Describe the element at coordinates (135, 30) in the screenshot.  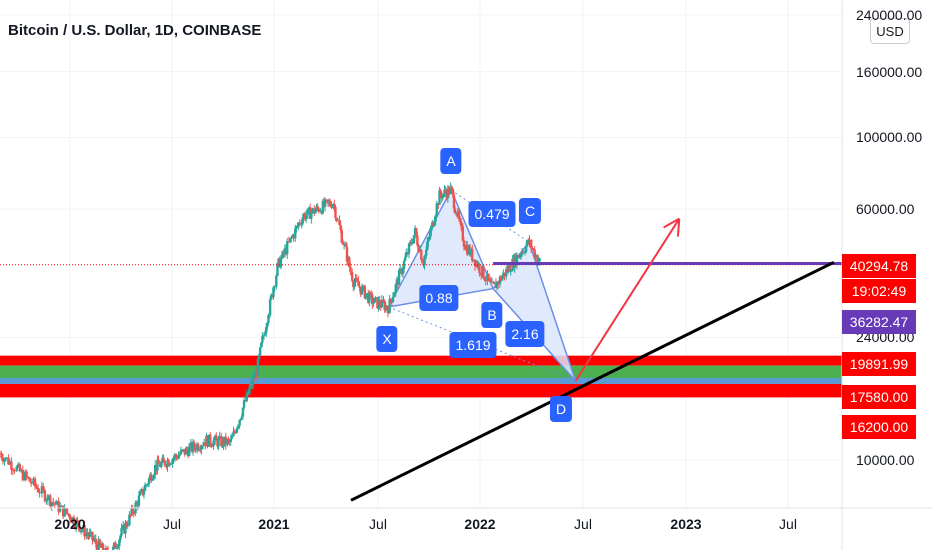
I see `chart-title: Bitcoin / U.S. Dollar, 1D, COINBASE` at that location.